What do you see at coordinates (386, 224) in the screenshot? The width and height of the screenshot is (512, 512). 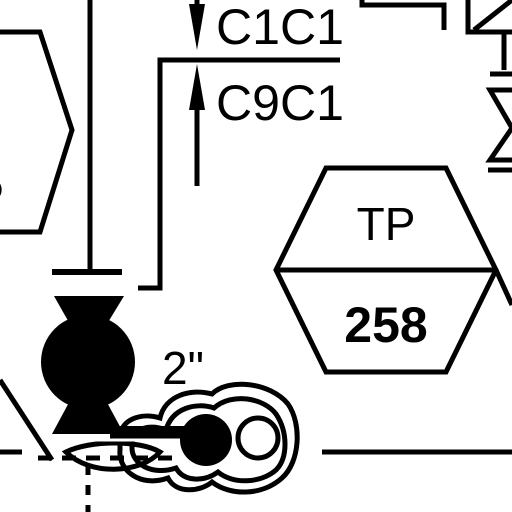 I see `instrument-tag: TP` at bounding box center [386, 224].